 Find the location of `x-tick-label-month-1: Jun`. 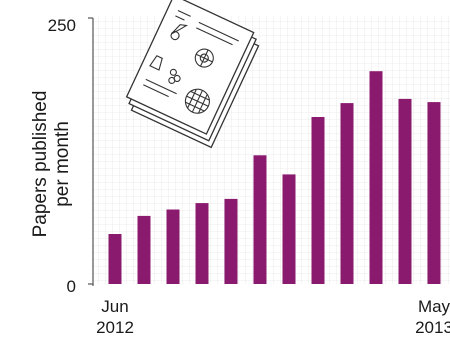

x-tick-label-month-1: Jun is located at coordinates (114, 306).